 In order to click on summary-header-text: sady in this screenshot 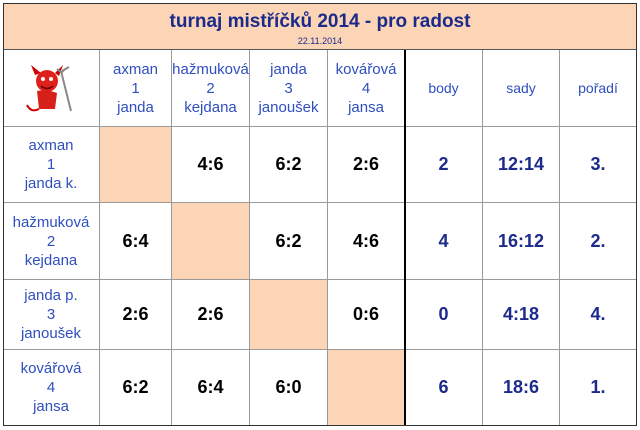, I will do `click(521, 88)`.